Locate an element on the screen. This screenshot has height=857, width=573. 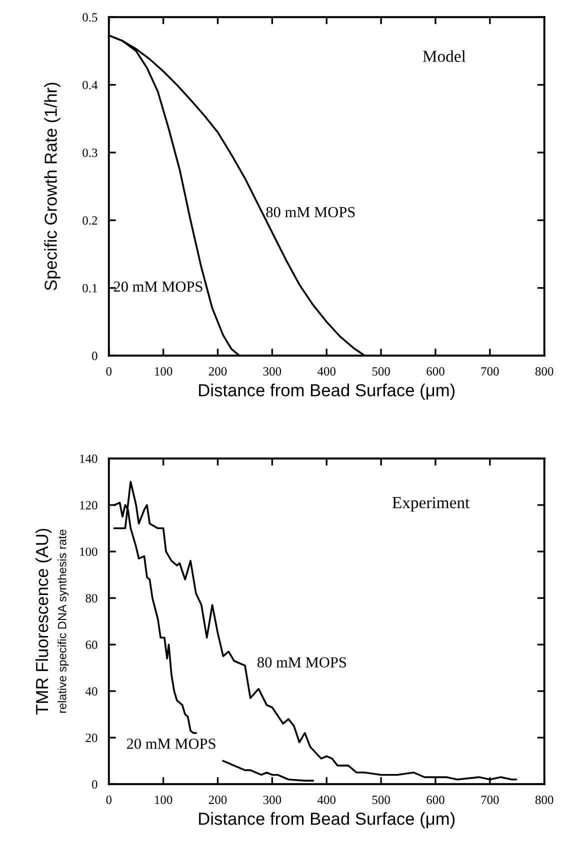
y-tick-label: 0.3 is located at coordinates (90, 153).